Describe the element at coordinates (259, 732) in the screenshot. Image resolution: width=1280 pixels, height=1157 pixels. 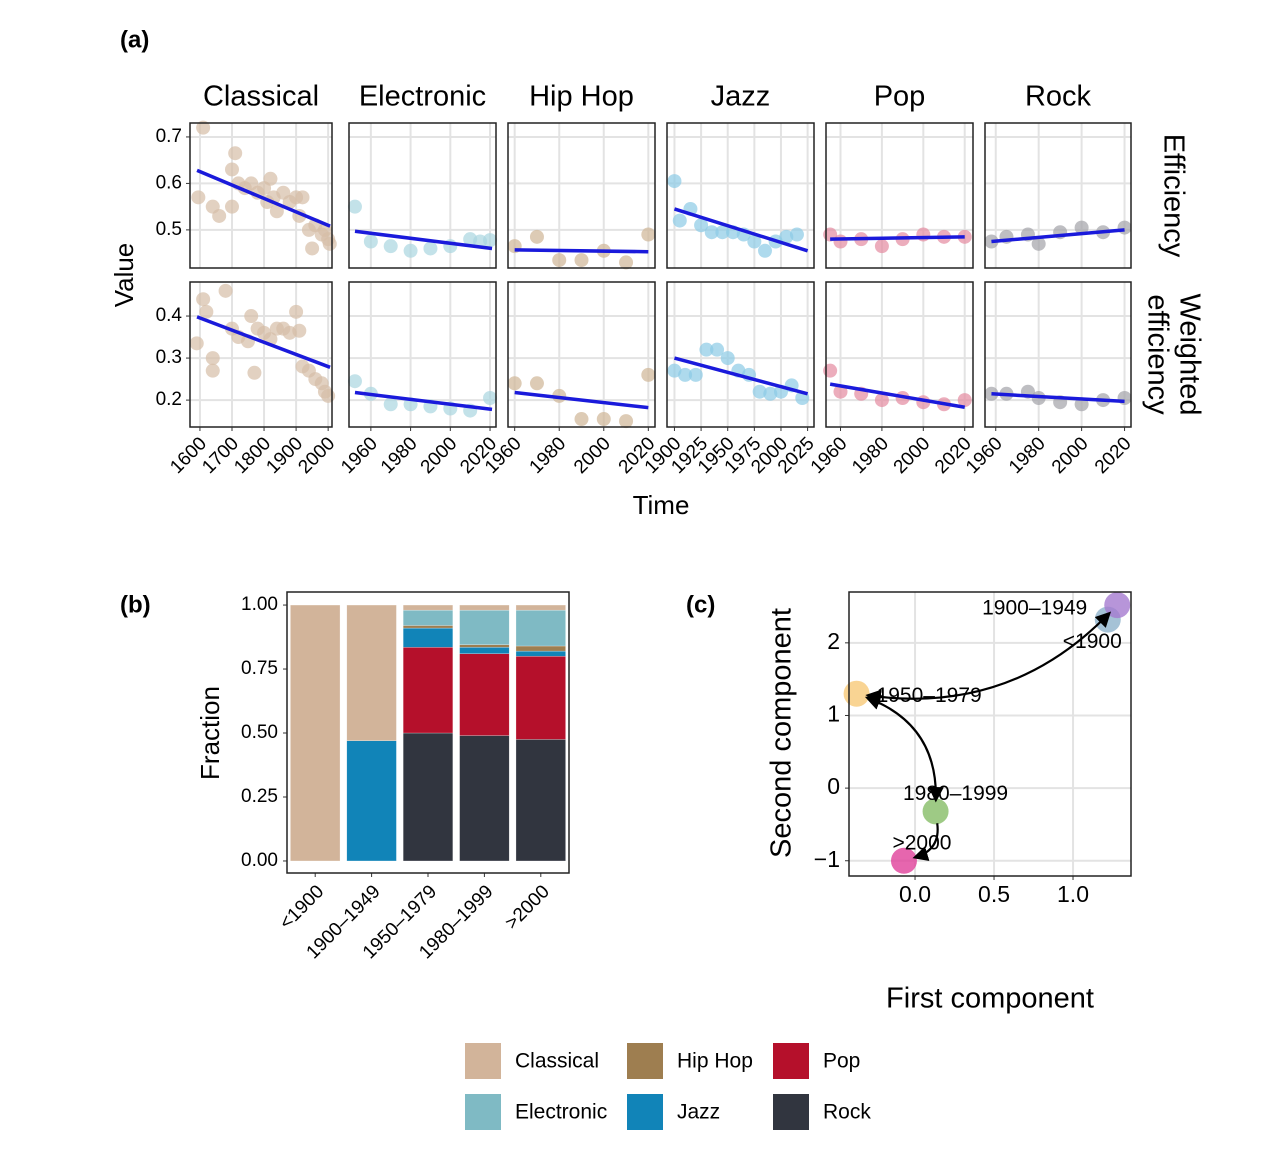
I see `y-tick-label: 0.50` at that location.